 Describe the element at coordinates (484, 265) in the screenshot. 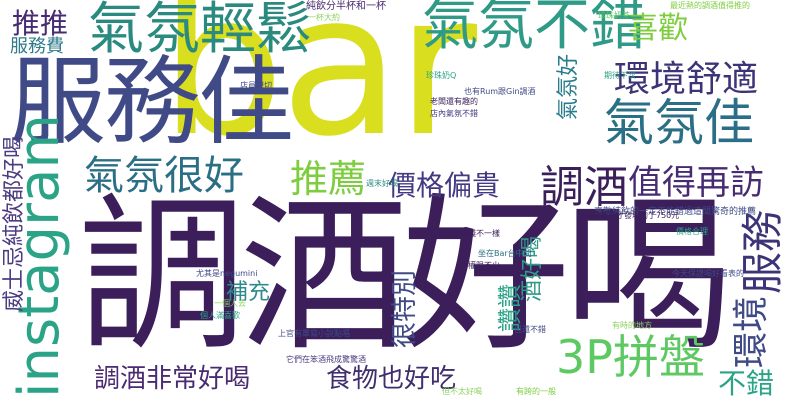

I see `word-small-25: 權限不少` at that location.